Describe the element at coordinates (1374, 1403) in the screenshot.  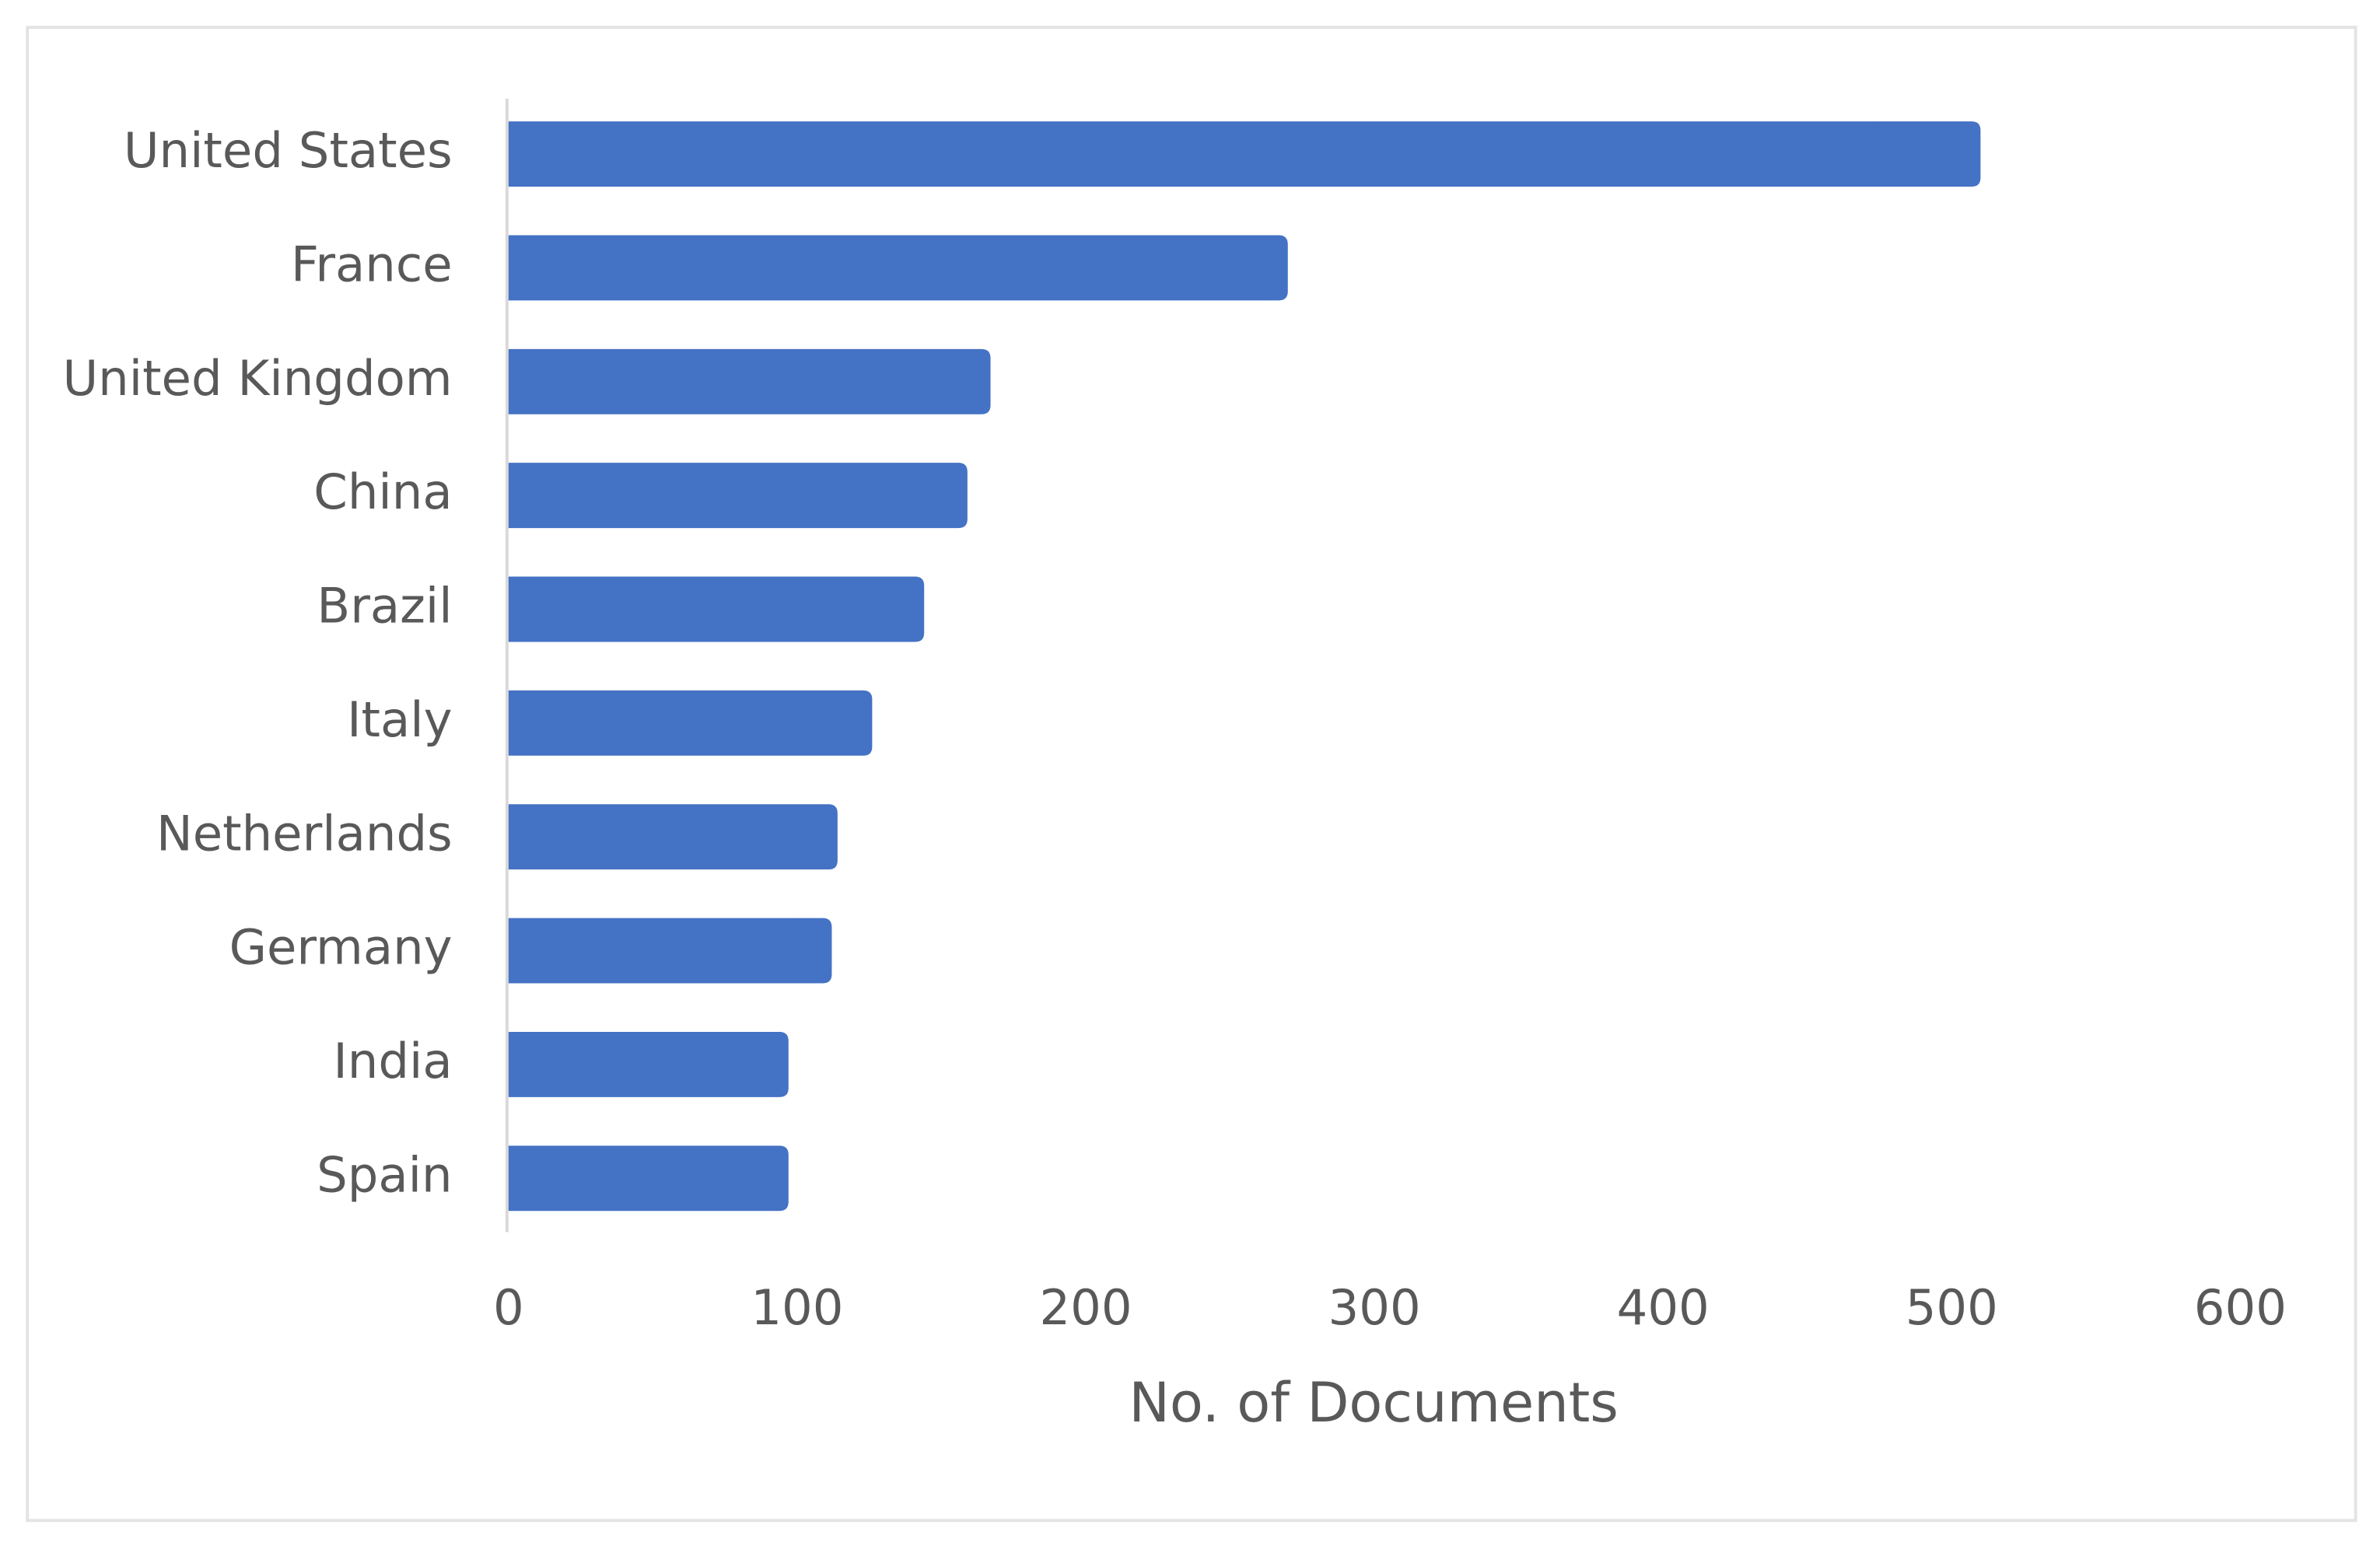
I see `x-axis-title: No. of Documents` at that location.